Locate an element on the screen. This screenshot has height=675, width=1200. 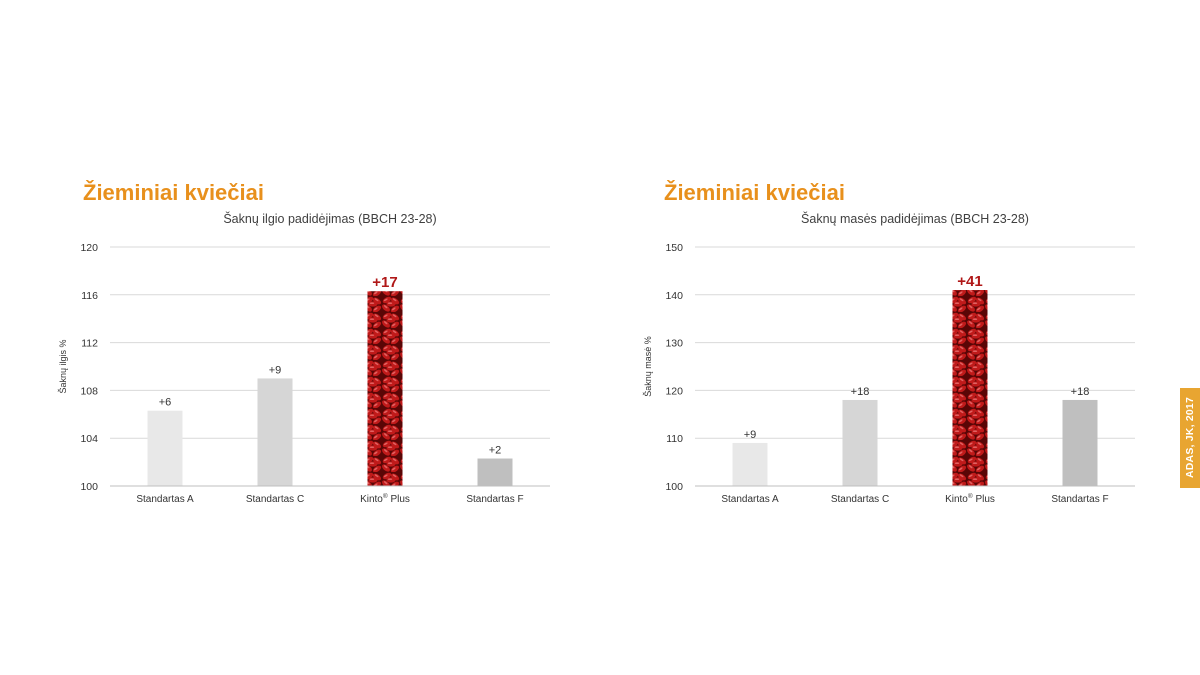
chart-title-left: Žieminiai kviečiai is located at coordinates (173, 192).